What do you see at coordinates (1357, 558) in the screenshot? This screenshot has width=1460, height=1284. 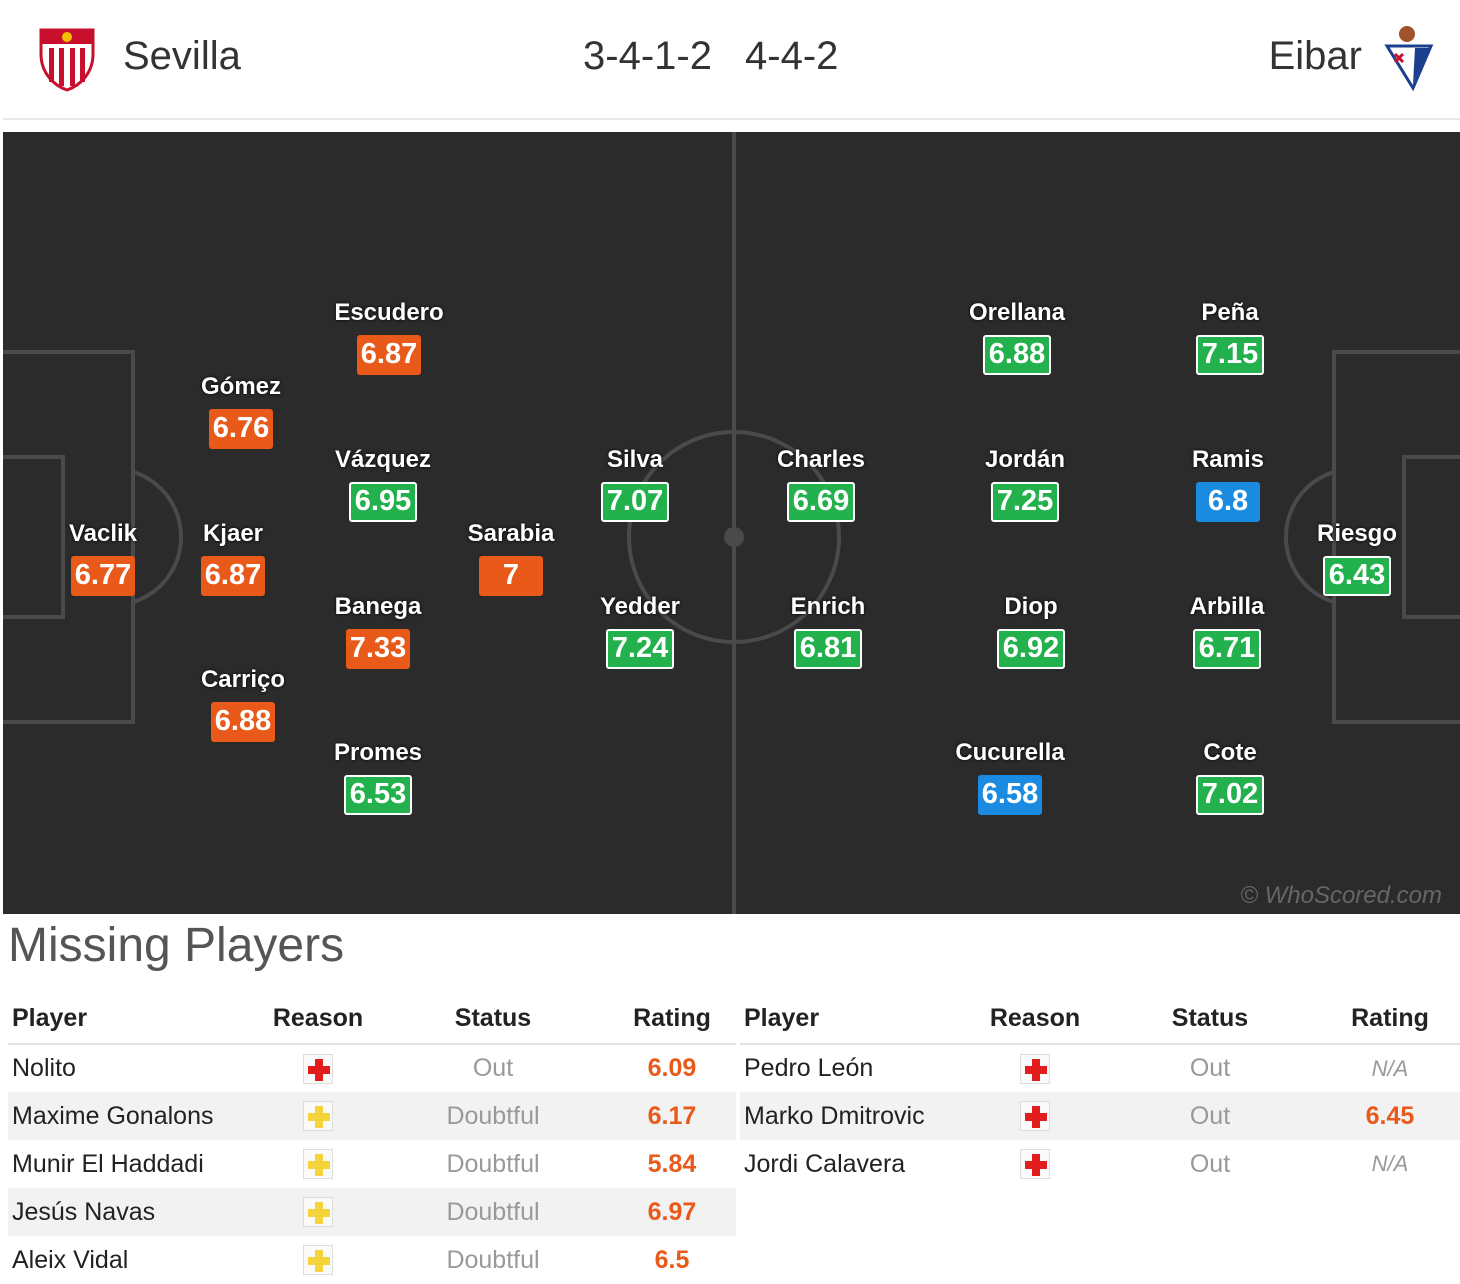 I see `player-riesgo: Riesgo 6.43` at bounding box center [1357, 558].